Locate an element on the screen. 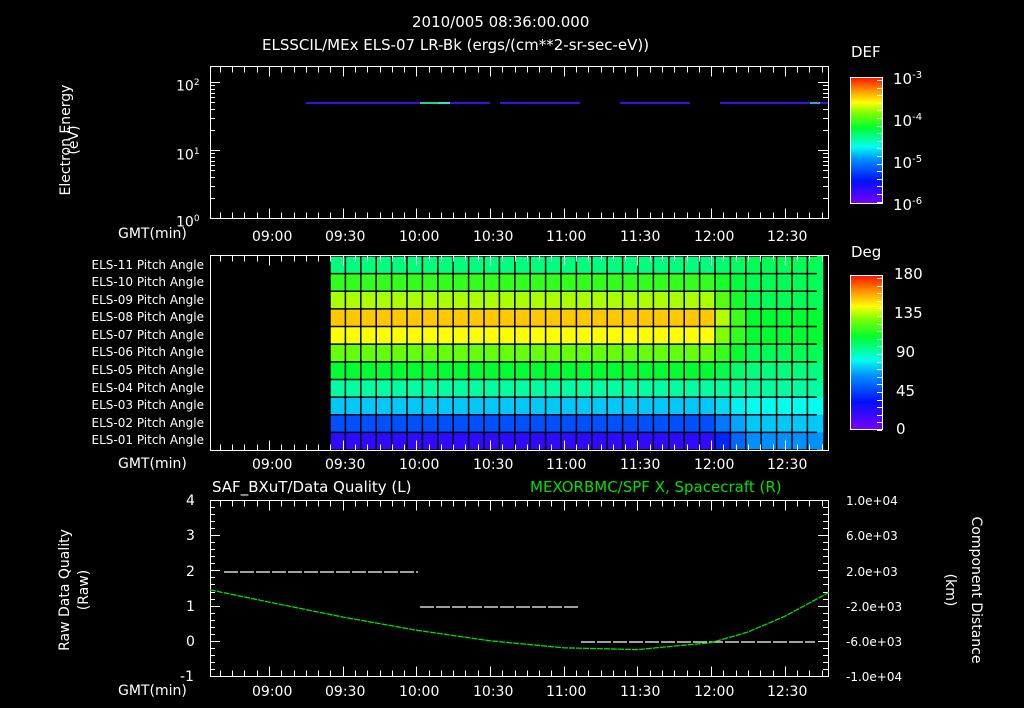  spacecraft-x-series is located at coordinates (519, 620).